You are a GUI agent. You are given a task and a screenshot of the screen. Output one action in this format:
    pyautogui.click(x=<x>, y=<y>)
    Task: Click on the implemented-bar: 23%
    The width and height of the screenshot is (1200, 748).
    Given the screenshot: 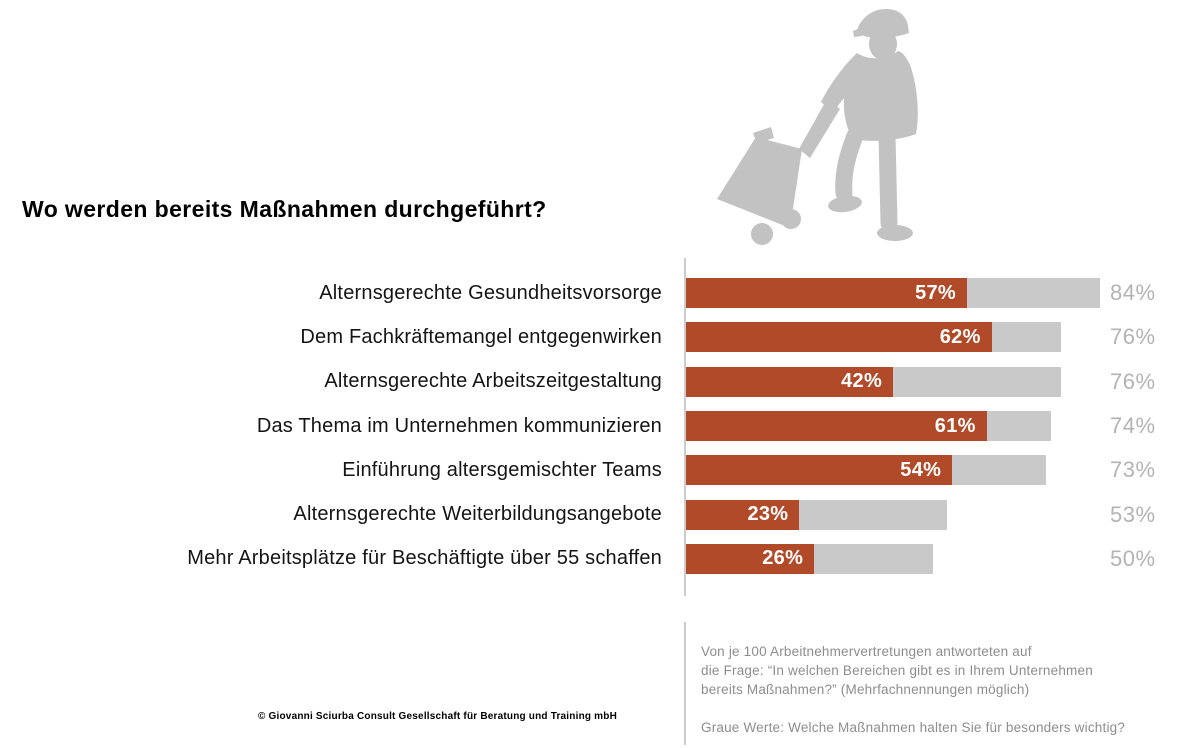 What is the action you would take?
    pyautogui.click(x=743, y=514)
    